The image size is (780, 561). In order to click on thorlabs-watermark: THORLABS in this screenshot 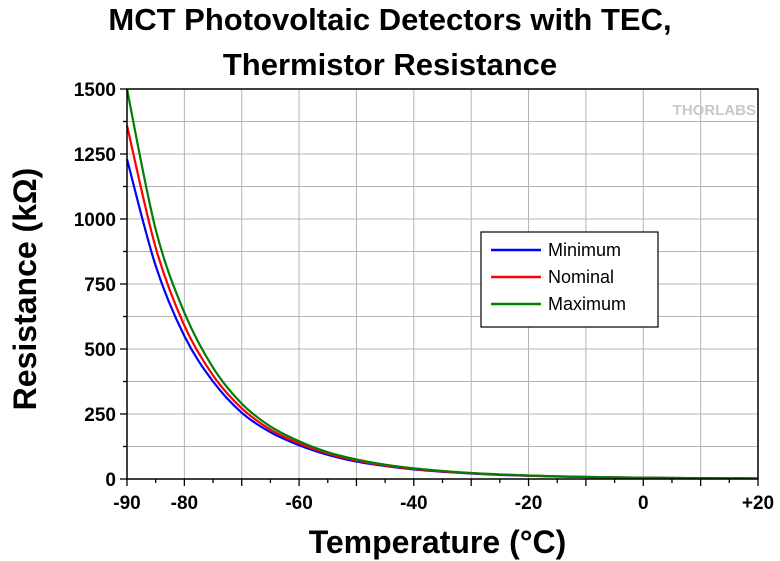, I will do `click(714, 110)`.